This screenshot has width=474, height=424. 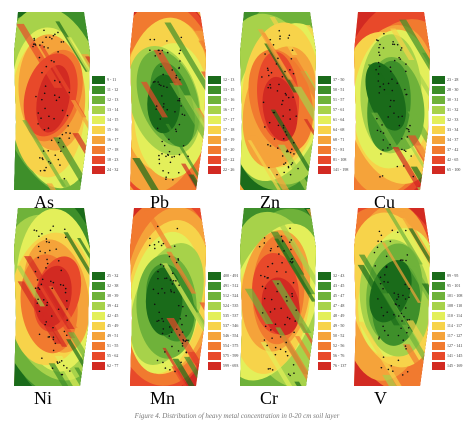 What do you see at coordinates (455, 345) in the screenshot?
I see `legend-range-label: 127 - 141` at bounding box center [455, 345].